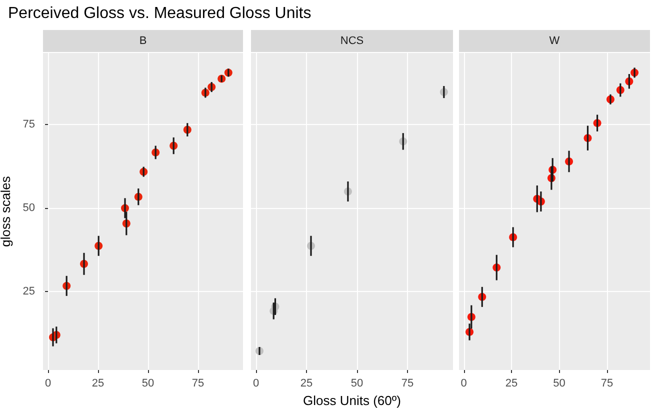  What do you see at coordinates (554, 41) in the screenshot?
I see `chart-subtitle: W` at bounding box center [554, 41].